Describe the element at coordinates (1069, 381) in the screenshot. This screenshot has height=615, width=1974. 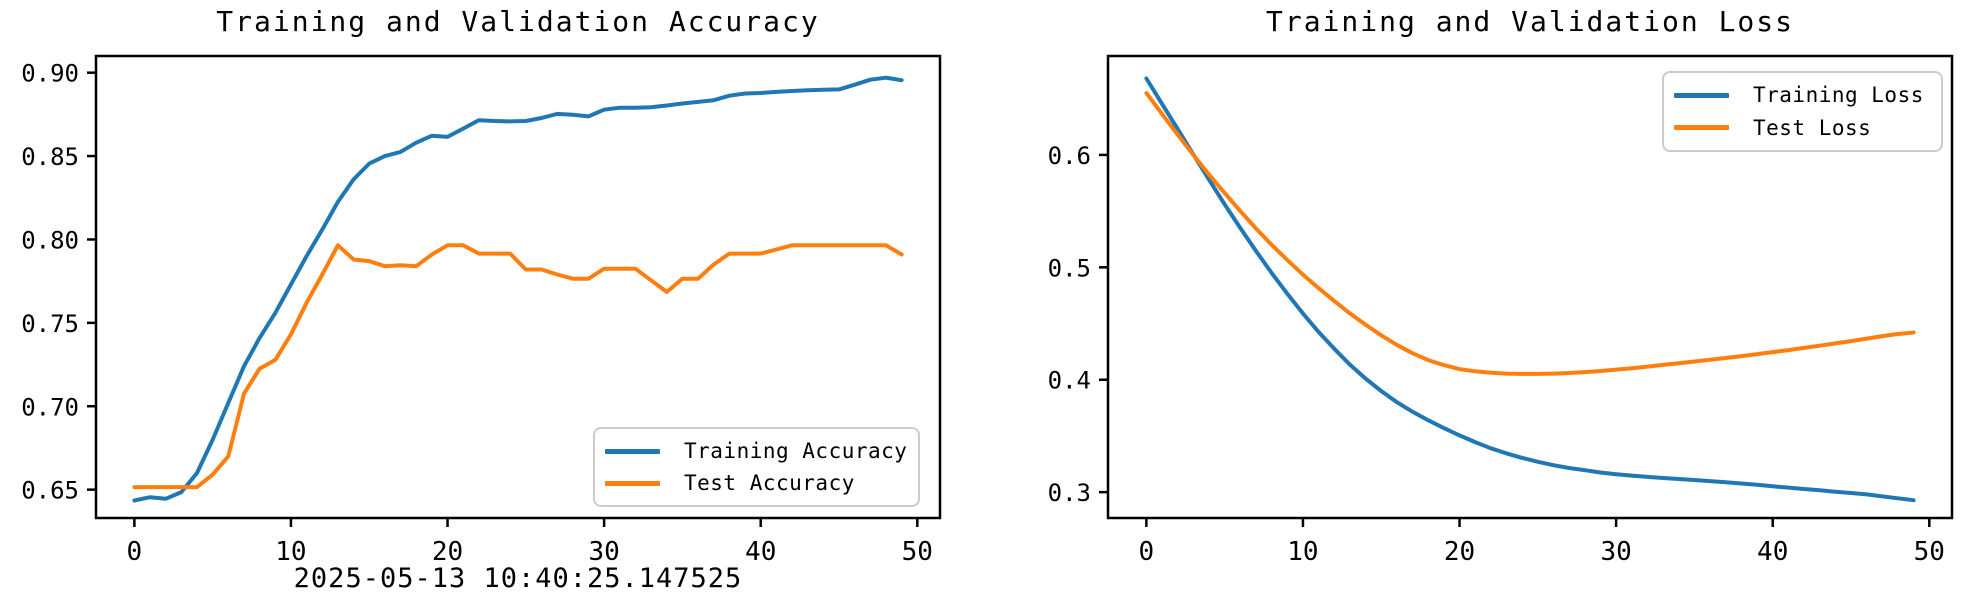
I see `y-tick-label: 0.4` at that location.